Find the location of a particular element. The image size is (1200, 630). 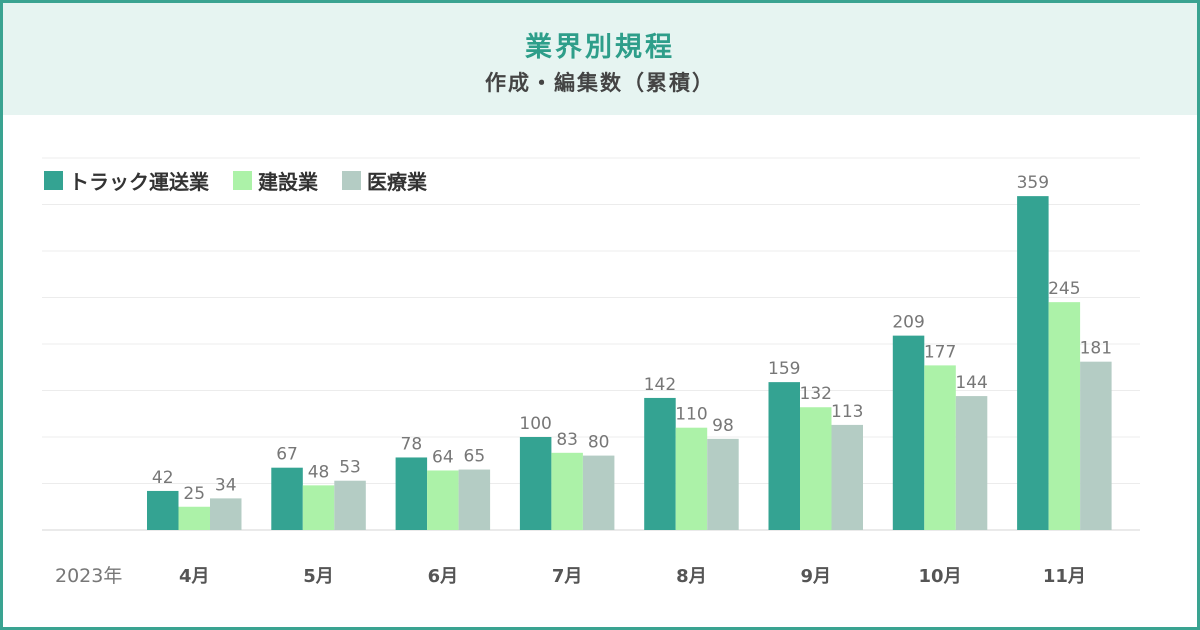

legend-label-truck: トラック運送業 is located at coordinates (139, 182).